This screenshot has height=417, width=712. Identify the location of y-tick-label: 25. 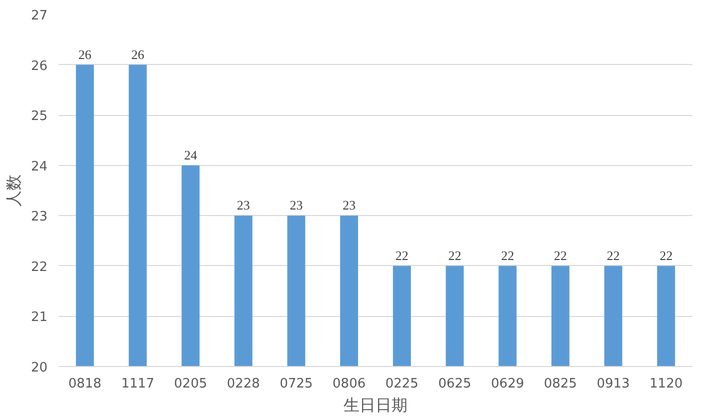
(39, 116).